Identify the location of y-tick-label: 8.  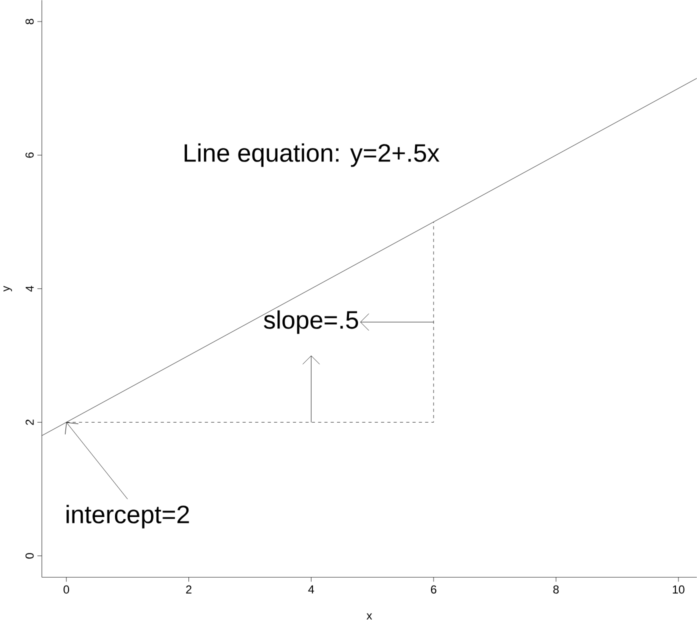
(30, 21).